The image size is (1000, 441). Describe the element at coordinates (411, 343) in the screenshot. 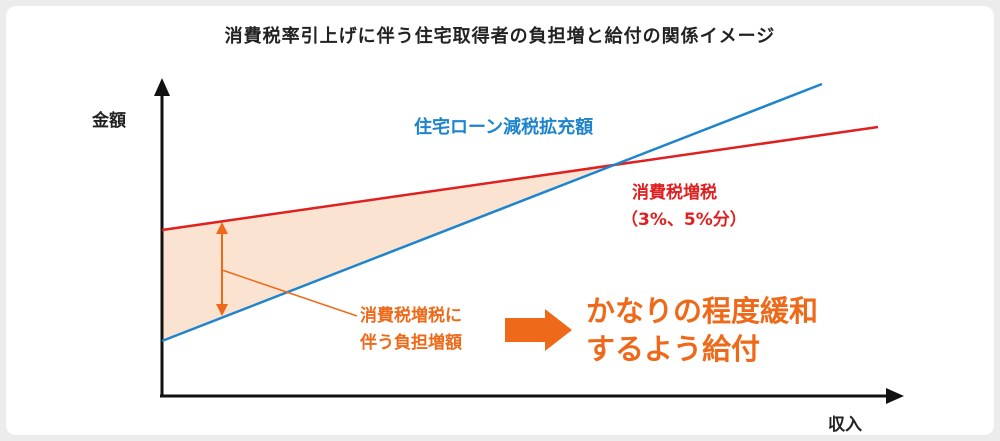

I see `burden-callout-line2: 伴う負担増額` at that location.